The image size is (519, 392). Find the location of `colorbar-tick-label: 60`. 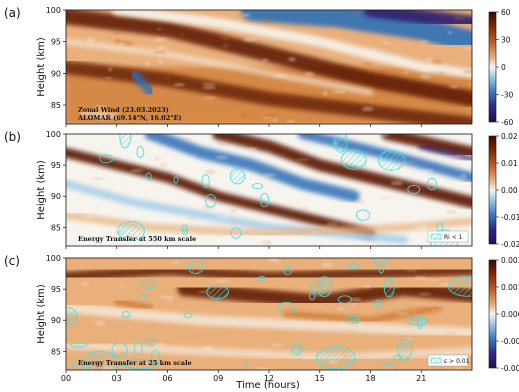

colorbar-tick-label: 60 is located at coordinates (506, 12).